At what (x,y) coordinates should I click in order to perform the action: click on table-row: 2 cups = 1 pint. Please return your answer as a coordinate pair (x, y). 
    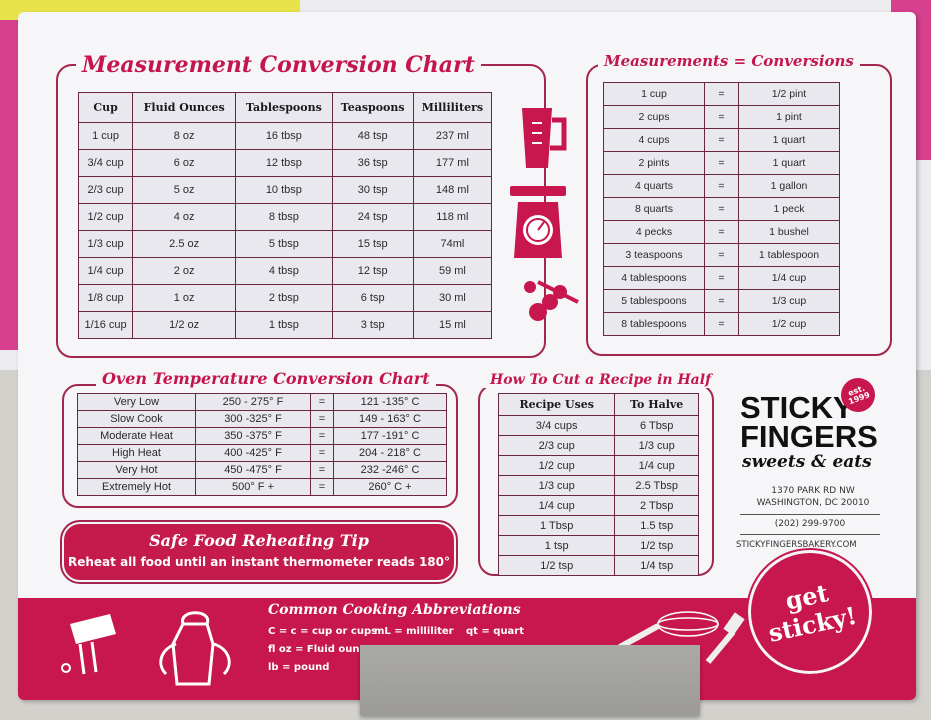
    Looking at the image, I should click on (721, 117).